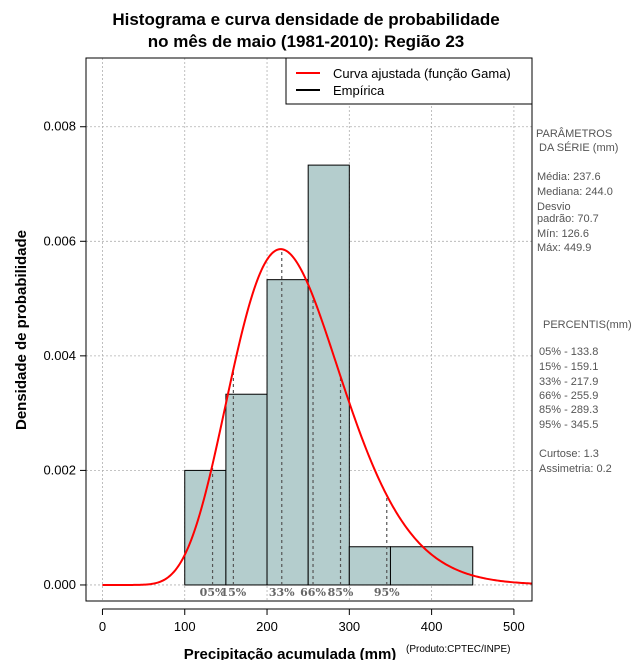  Describe the element at coordinates (59, 469) in the screenshot. I see `y-tick-label-1: 0.002` at that location.